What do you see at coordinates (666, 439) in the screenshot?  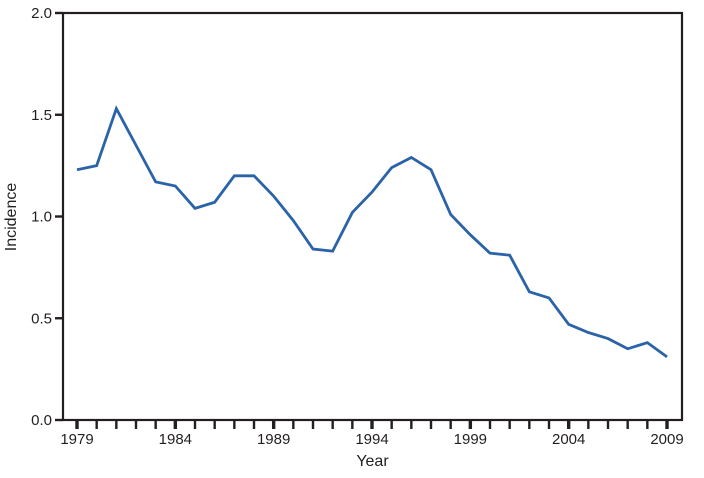 I see `x-tick-label: 2009` at bounding box center [666, 439].